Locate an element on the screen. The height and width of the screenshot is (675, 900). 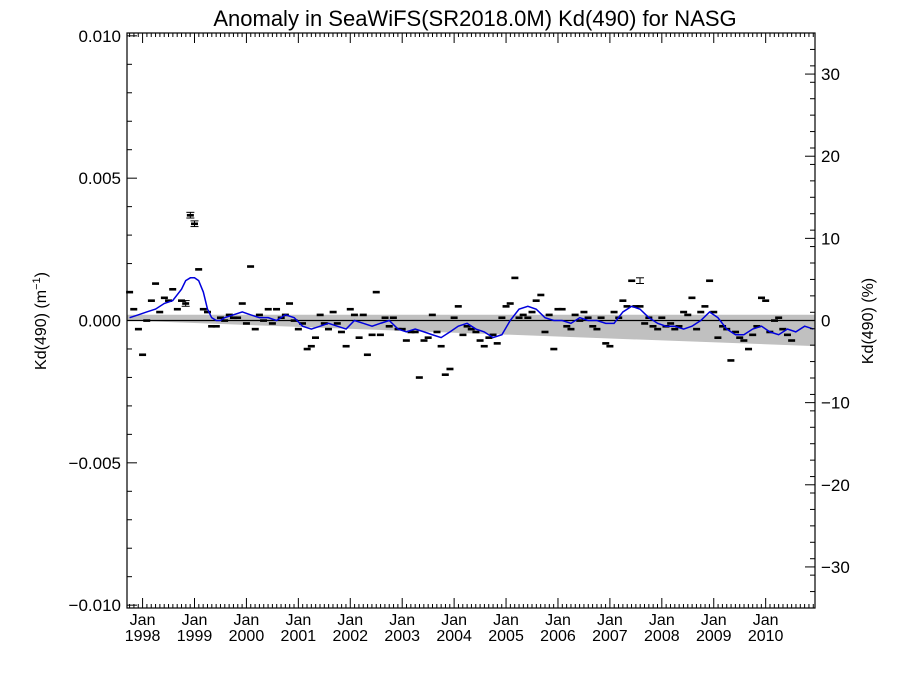
y-axis-label-left-sup: −1 is located at coordinates (37, 283).